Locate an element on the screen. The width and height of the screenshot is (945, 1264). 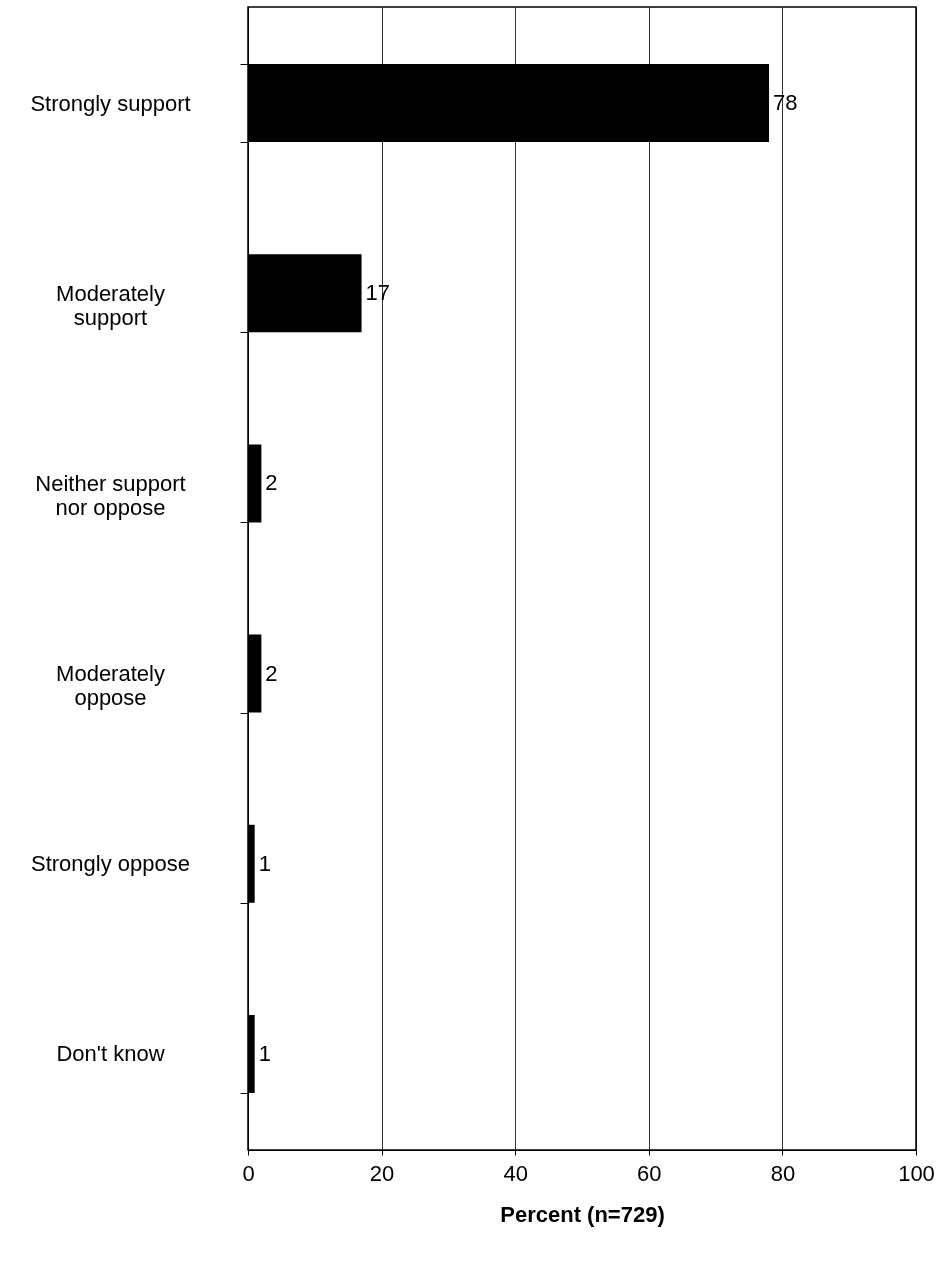
y-tick-label: Moderately support is located at coordinates (110, 305).